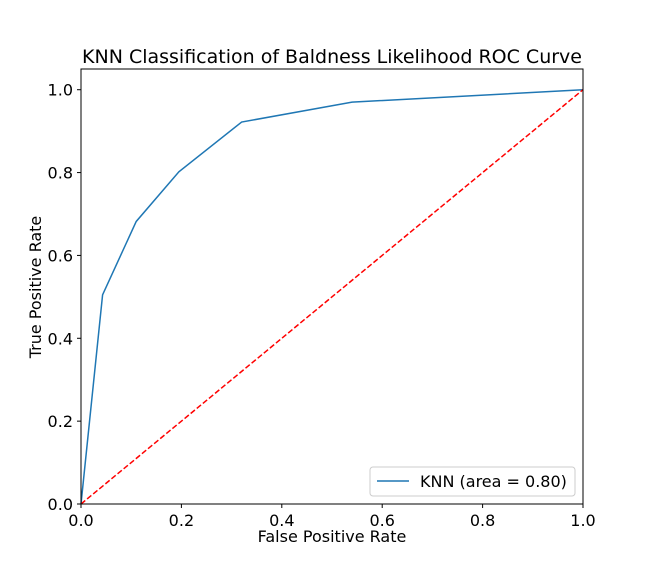  Describe the element at coordinates (332, 536) in the screenshot. I see `x-axis-label: False Positive Rate` at that location.